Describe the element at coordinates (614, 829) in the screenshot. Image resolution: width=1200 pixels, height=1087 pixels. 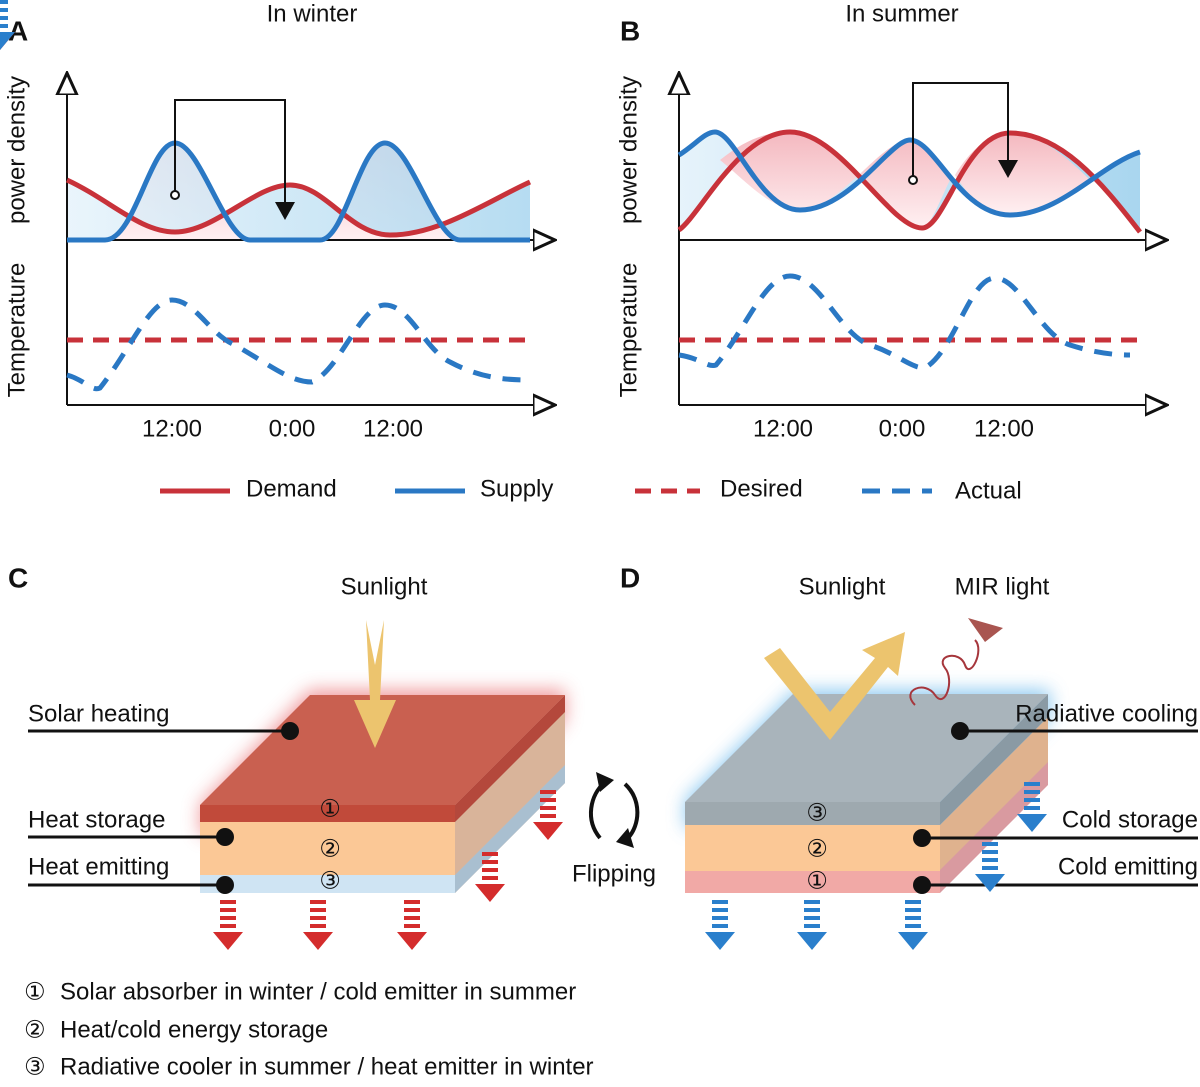
I see `flip: Flipping` at that location.